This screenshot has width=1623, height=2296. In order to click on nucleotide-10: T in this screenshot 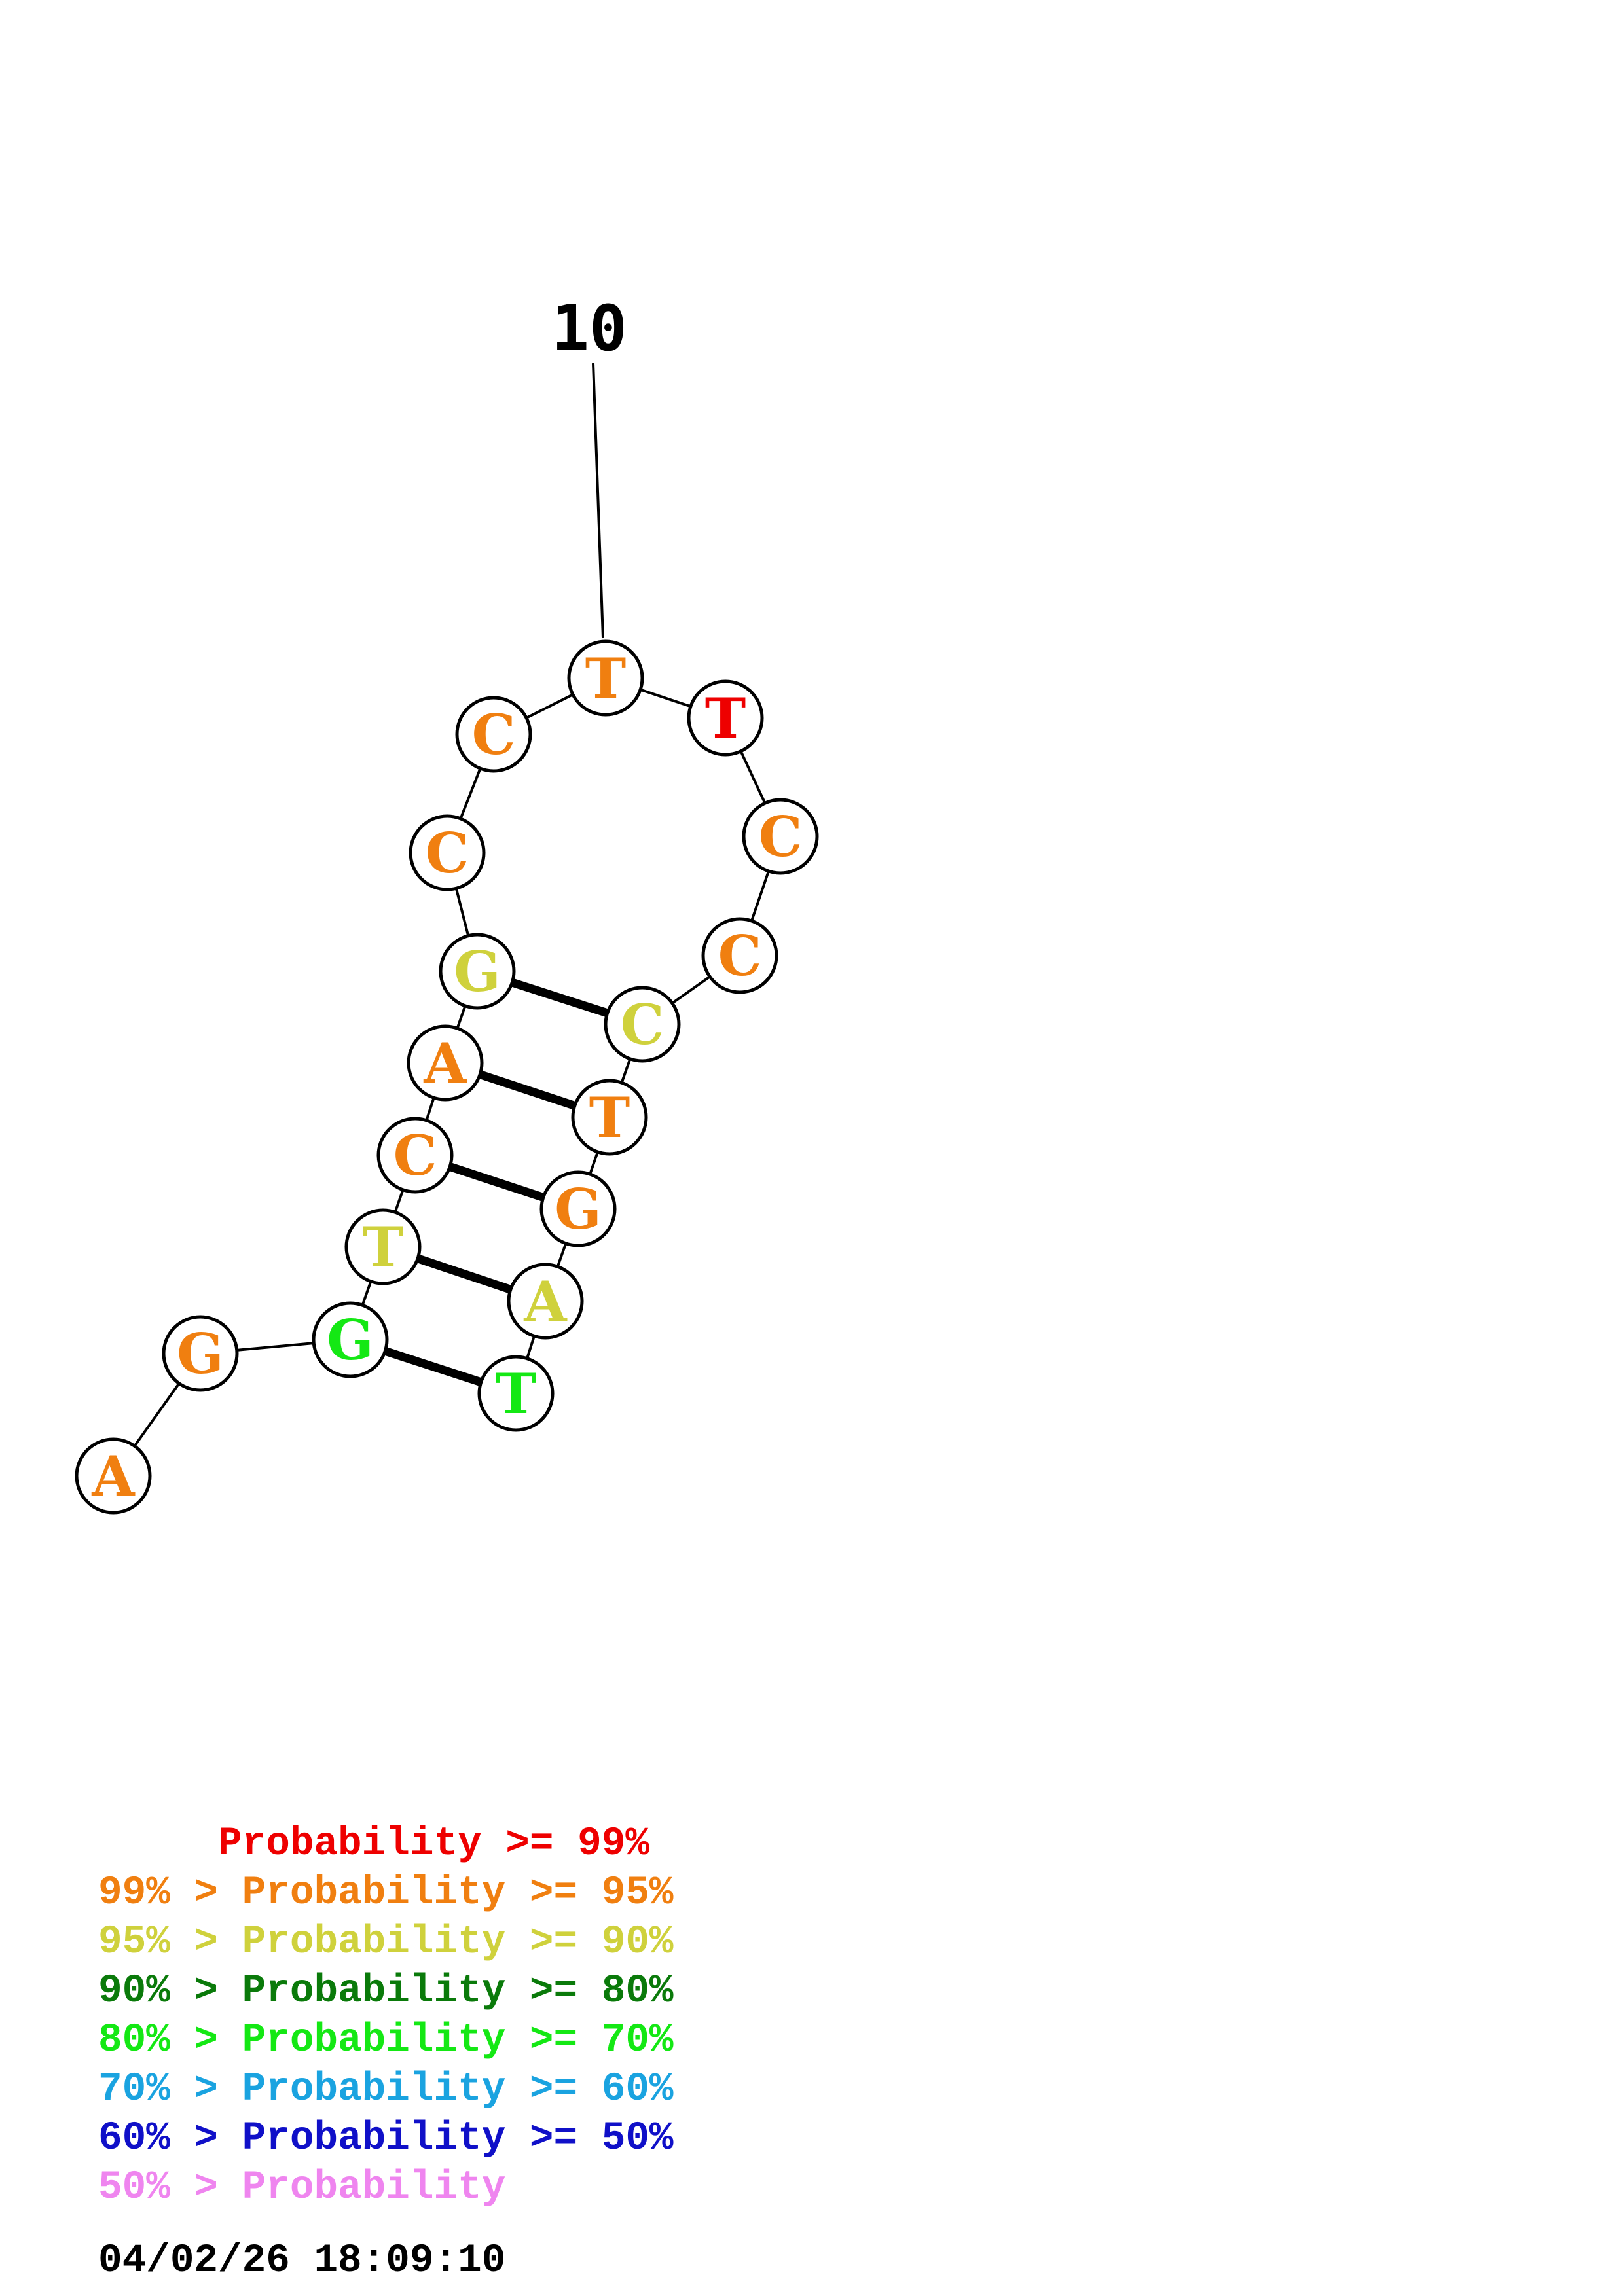, I will do `click(605, 678)`.